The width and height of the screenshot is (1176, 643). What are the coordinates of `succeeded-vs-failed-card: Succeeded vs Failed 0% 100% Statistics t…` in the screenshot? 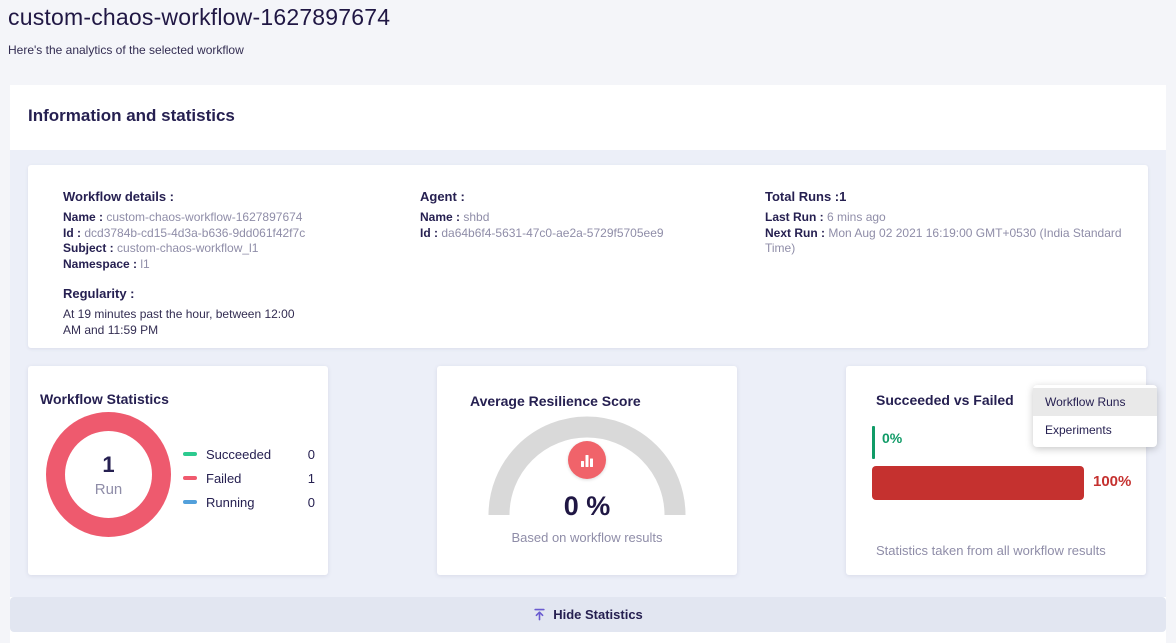 It's located at (1001, 470).